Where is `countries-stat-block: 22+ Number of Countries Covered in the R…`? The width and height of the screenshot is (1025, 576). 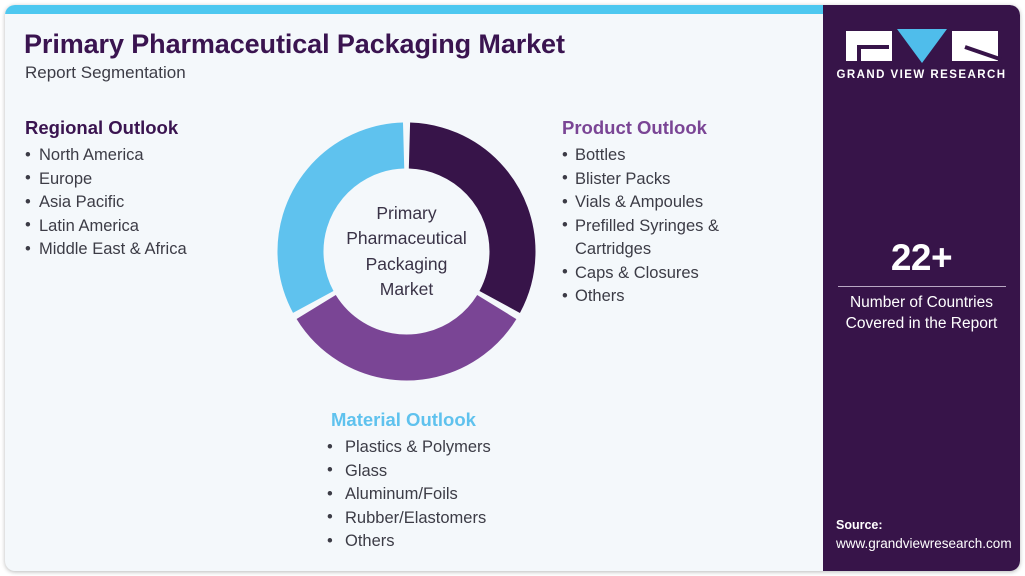 countries-stat-block: 22+ Number of Countries Covered in the R… is located at coordinates (921, 285).